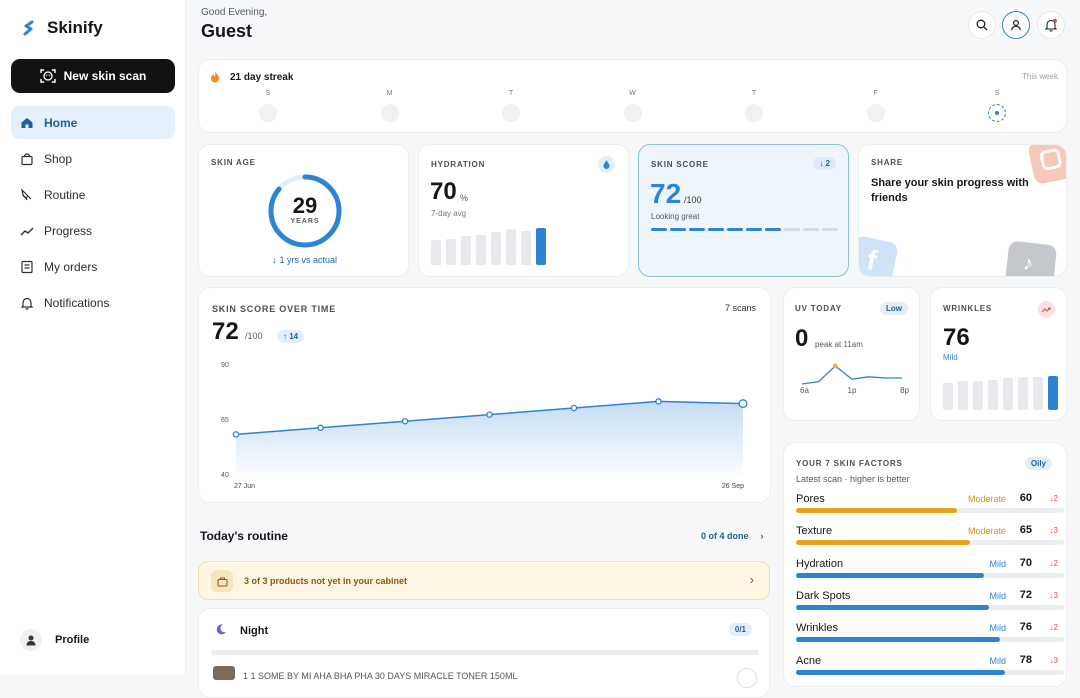  I want to click on skin-age-note: ↓ 1 yrs vs actual, so click(304, 260).